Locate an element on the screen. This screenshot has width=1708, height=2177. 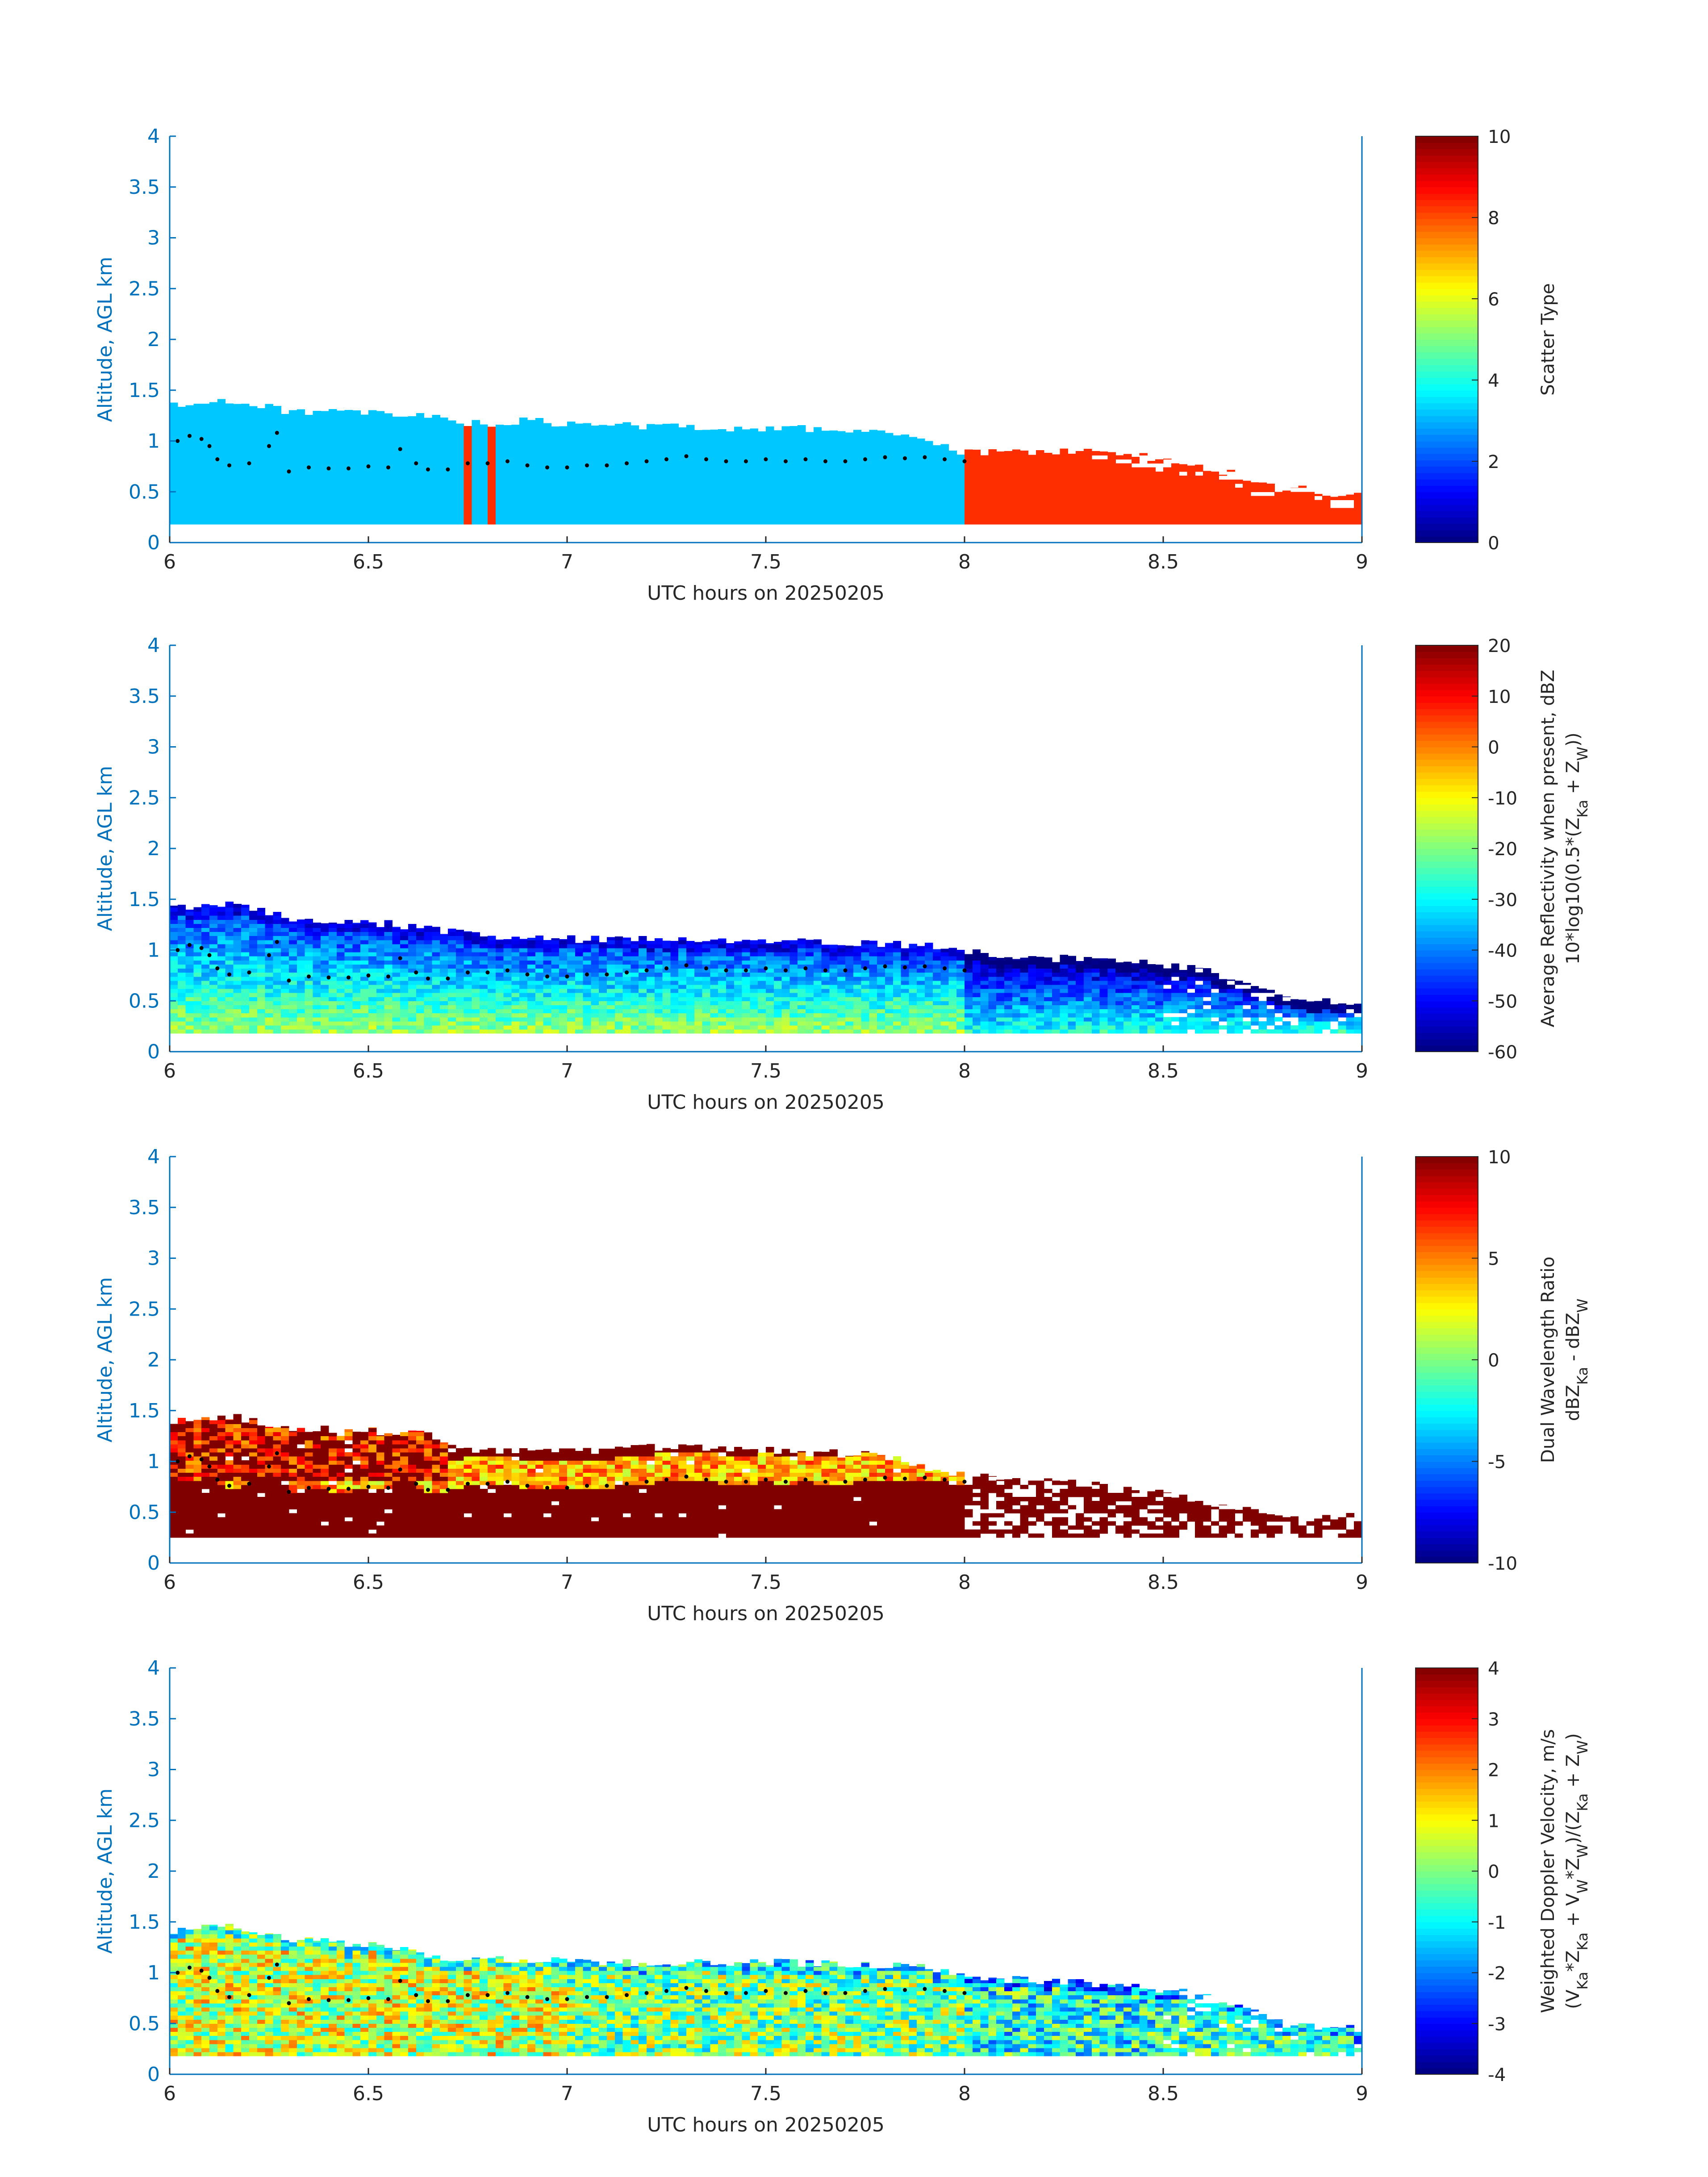
cloud-base-point is located at coordinates (309, 467).